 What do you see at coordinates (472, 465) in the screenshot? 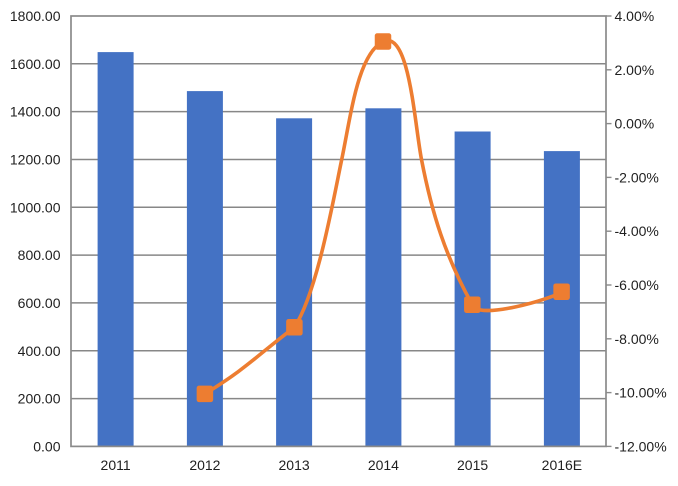
I see `svg-text: 2015` at bounding box center [472, 465].